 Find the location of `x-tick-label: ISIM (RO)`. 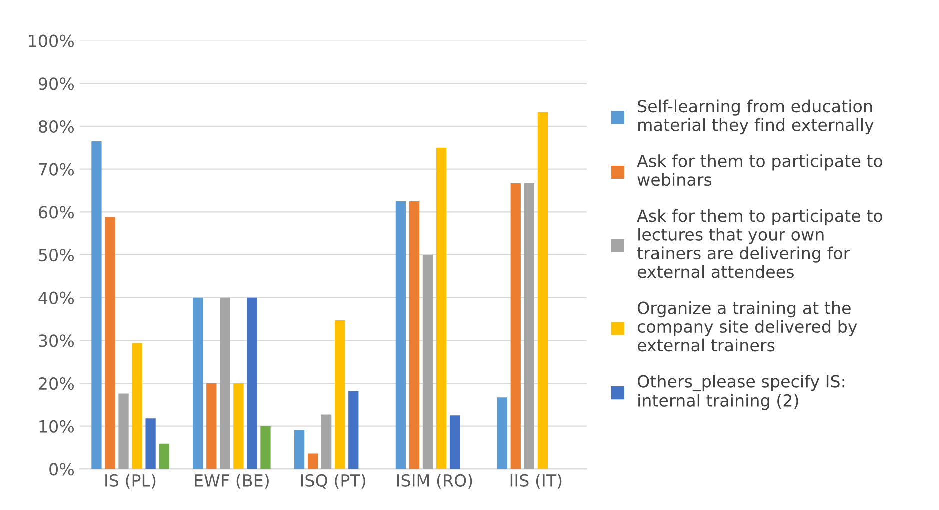

x-tick-label: ISIM (RO) is located at coordinates (434, 481).